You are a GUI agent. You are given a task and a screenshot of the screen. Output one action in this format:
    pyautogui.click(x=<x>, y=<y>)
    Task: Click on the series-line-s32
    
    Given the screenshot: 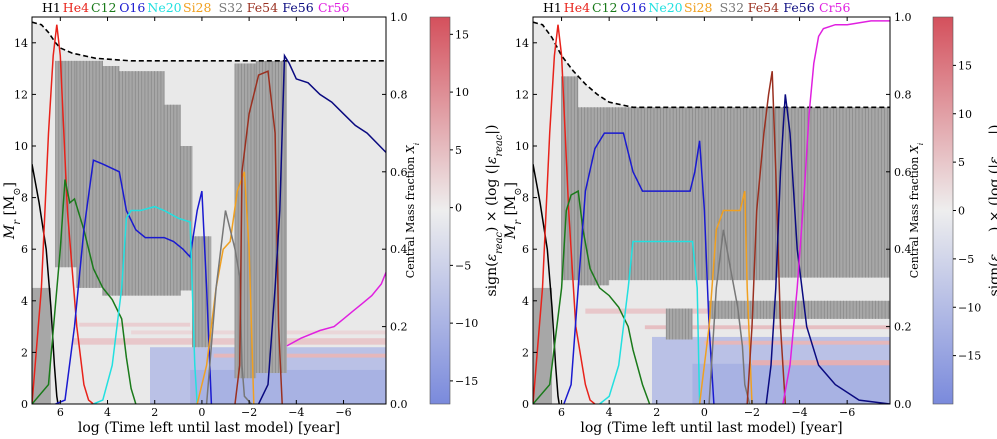 What is the action you would take?
    pyautogui.click(x=729, y=316)
    